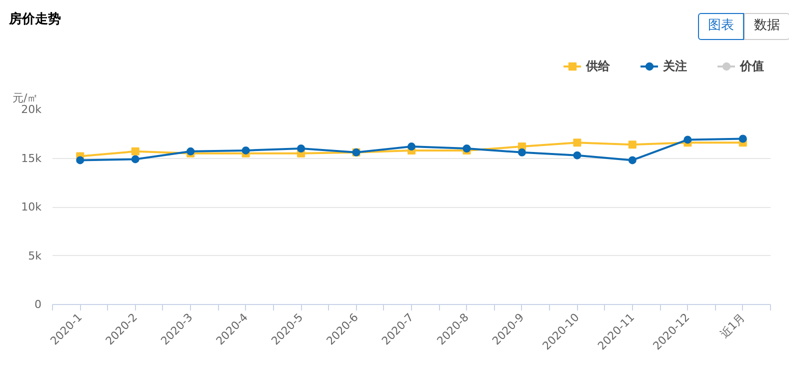 The height and width of the screenshot is (392, 789). What do you see at coordinates (752, 66) in the screenshot?
I see `legend-label: 价值` at bounding box center [752, 66].